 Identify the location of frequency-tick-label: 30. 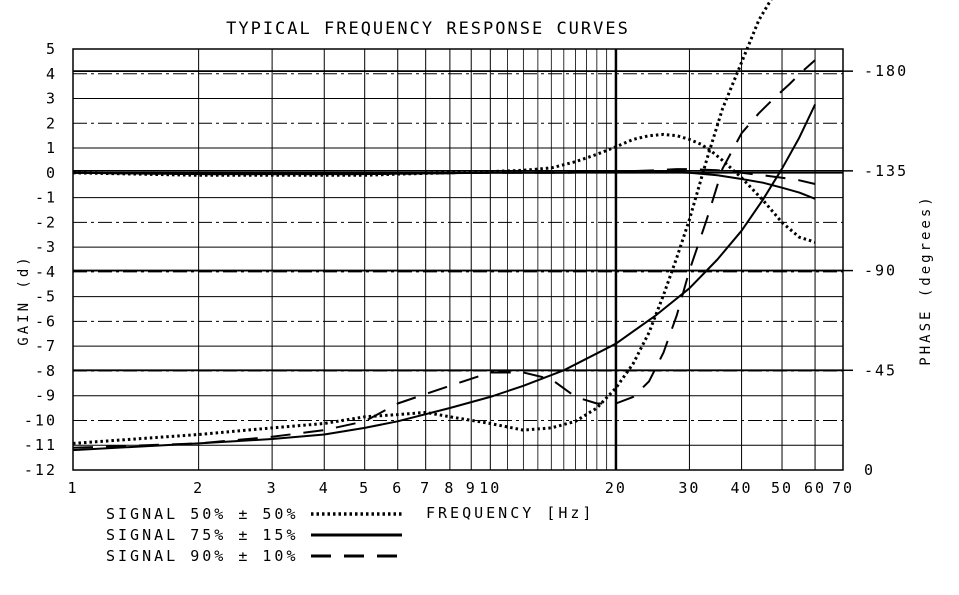
(689, 488).